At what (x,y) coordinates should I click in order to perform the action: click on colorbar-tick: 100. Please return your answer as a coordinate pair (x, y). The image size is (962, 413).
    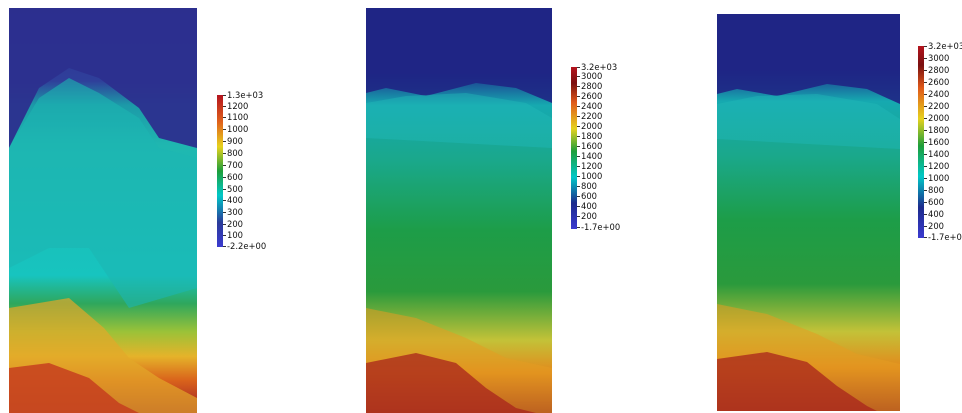
    Looking at the image, I should click on (235, 235).